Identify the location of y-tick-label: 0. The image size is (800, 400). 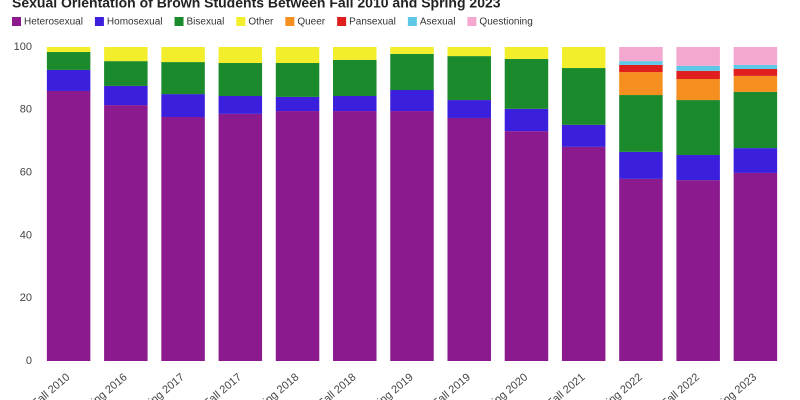
(29, 361).